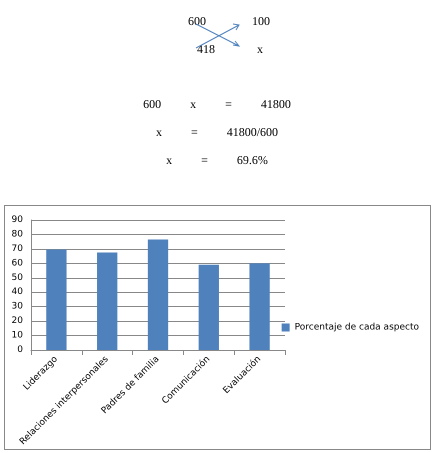 The width and height of the screenshot is (434, 453). Describe the element at coordinates (261, 21) in the screenshot. I see `text: 100` at that location.